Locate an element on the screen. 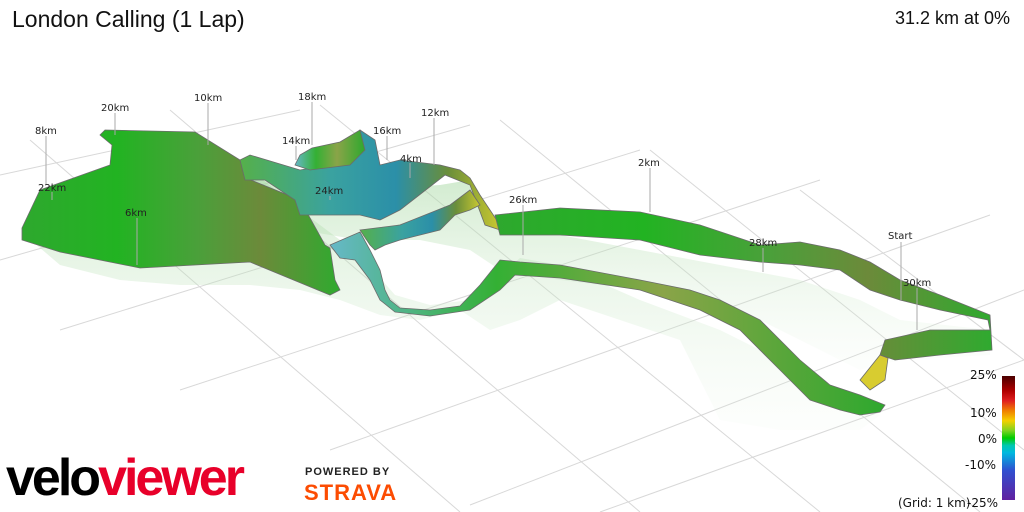 Image resolution: width=1024 pixels, height=512 pixels. marker-12km: 12km is located at coordinates (435, 113).